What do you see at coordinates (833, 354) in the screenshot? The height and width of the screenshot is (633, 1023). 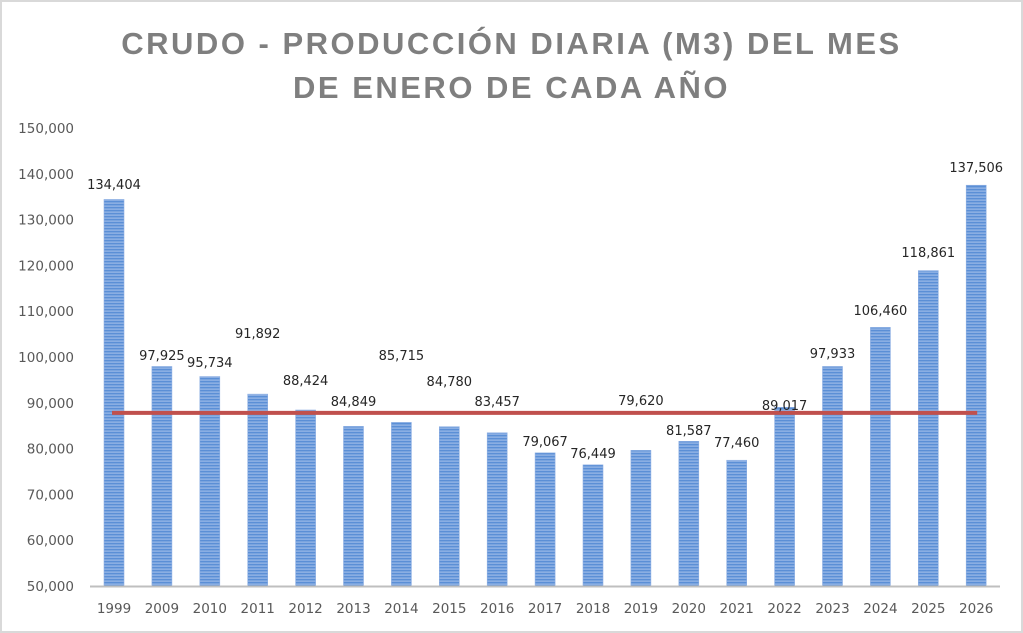 I see `data-label: 97,933` at bounding box center [833, 354].